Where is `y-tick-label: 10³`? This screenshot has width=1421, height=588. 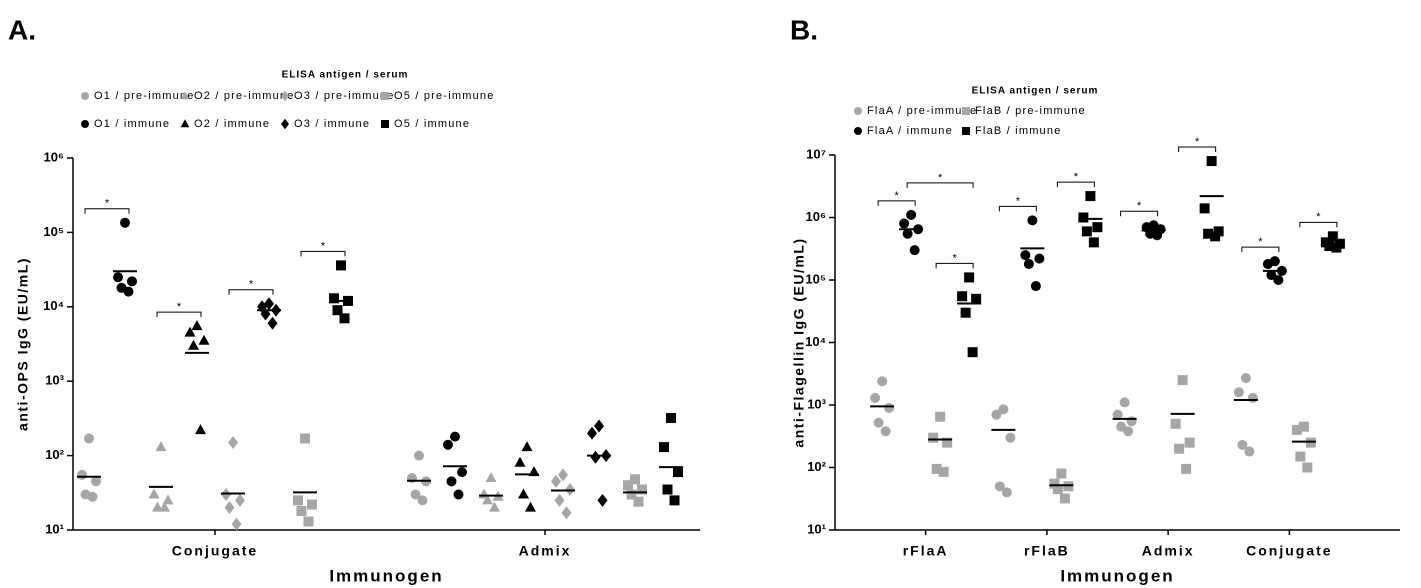
y-tick-label: 10³ is located at coordinates (816, 403).